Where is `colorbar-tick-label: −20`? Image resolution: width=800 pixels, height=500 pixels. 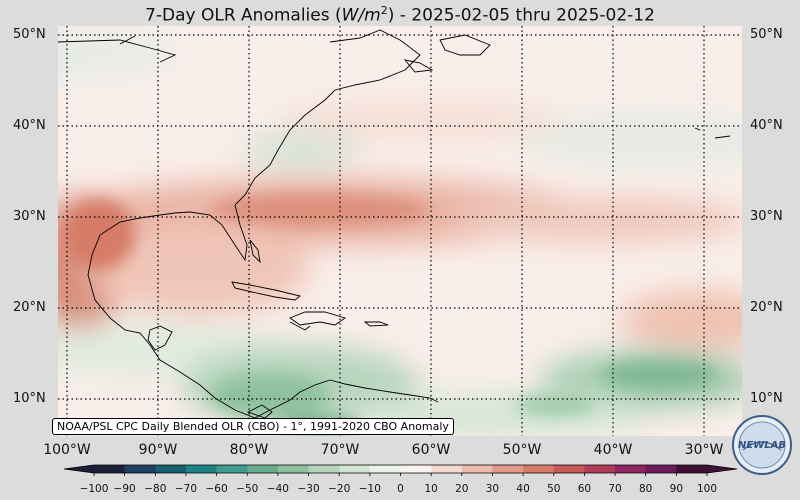 colorbar-tick-label: −20 is located at coordinates (339, 489).